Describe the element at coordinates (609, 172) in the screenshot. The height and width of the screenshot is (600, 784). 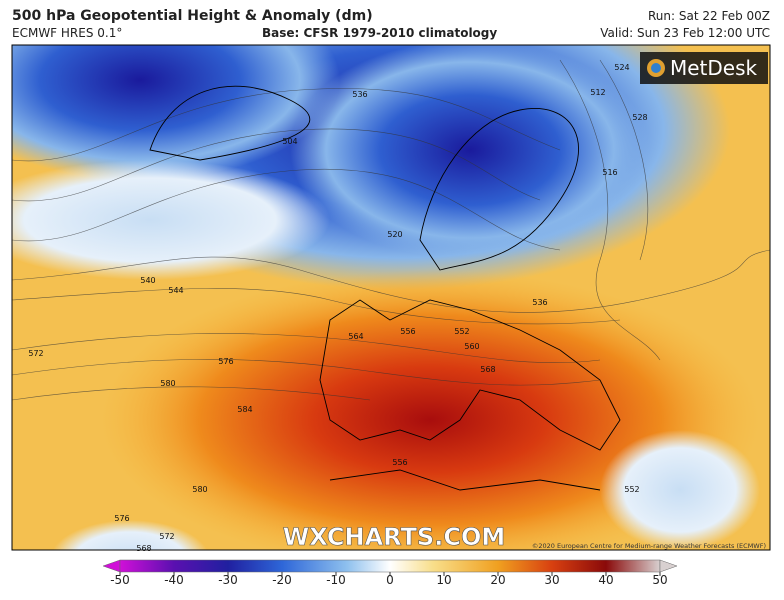
I see `contour-label: 516` at that location.